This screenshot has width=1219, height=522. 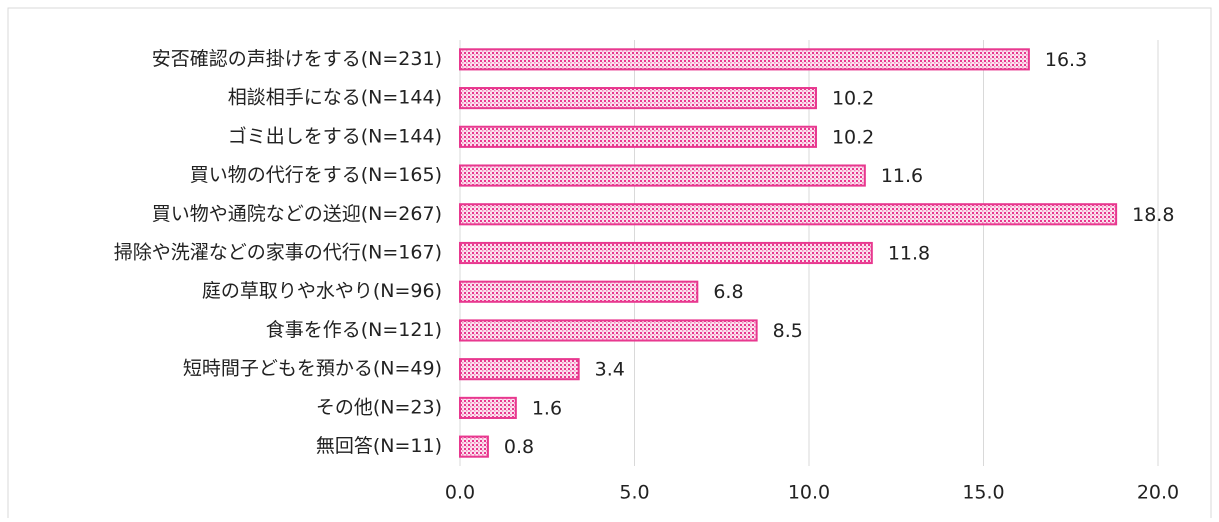 I want to click on x-tick-label: 15.0, so click(x=983, y=493).